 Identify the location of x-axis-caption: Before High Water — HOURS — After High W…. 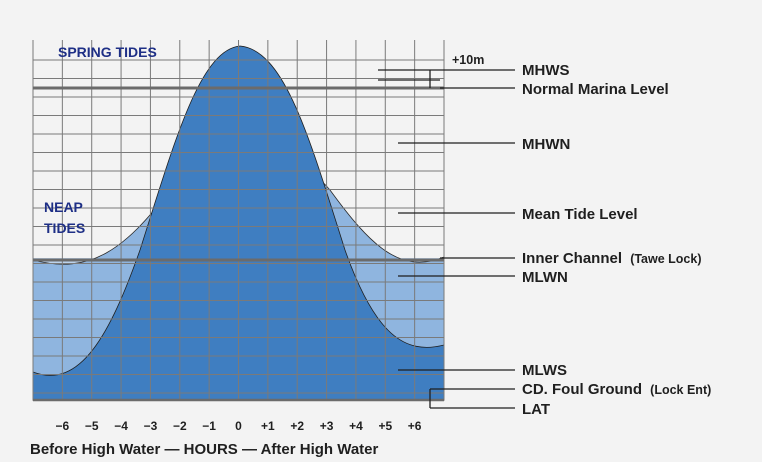
(204, 449).